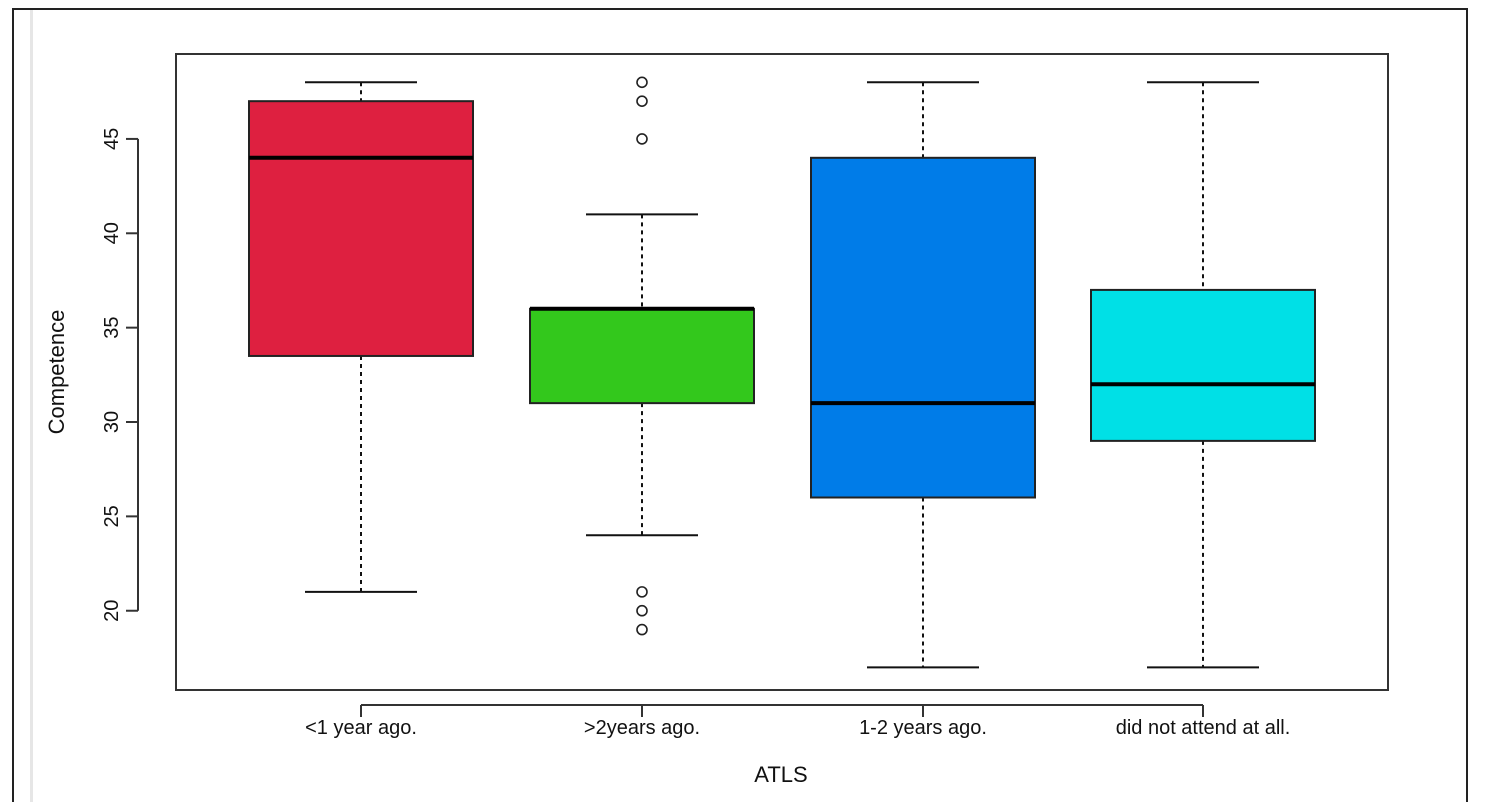 This screenshot has width=1494, height=802. I want to click on x-tick-label: <1 year ago., so click(361, 728).